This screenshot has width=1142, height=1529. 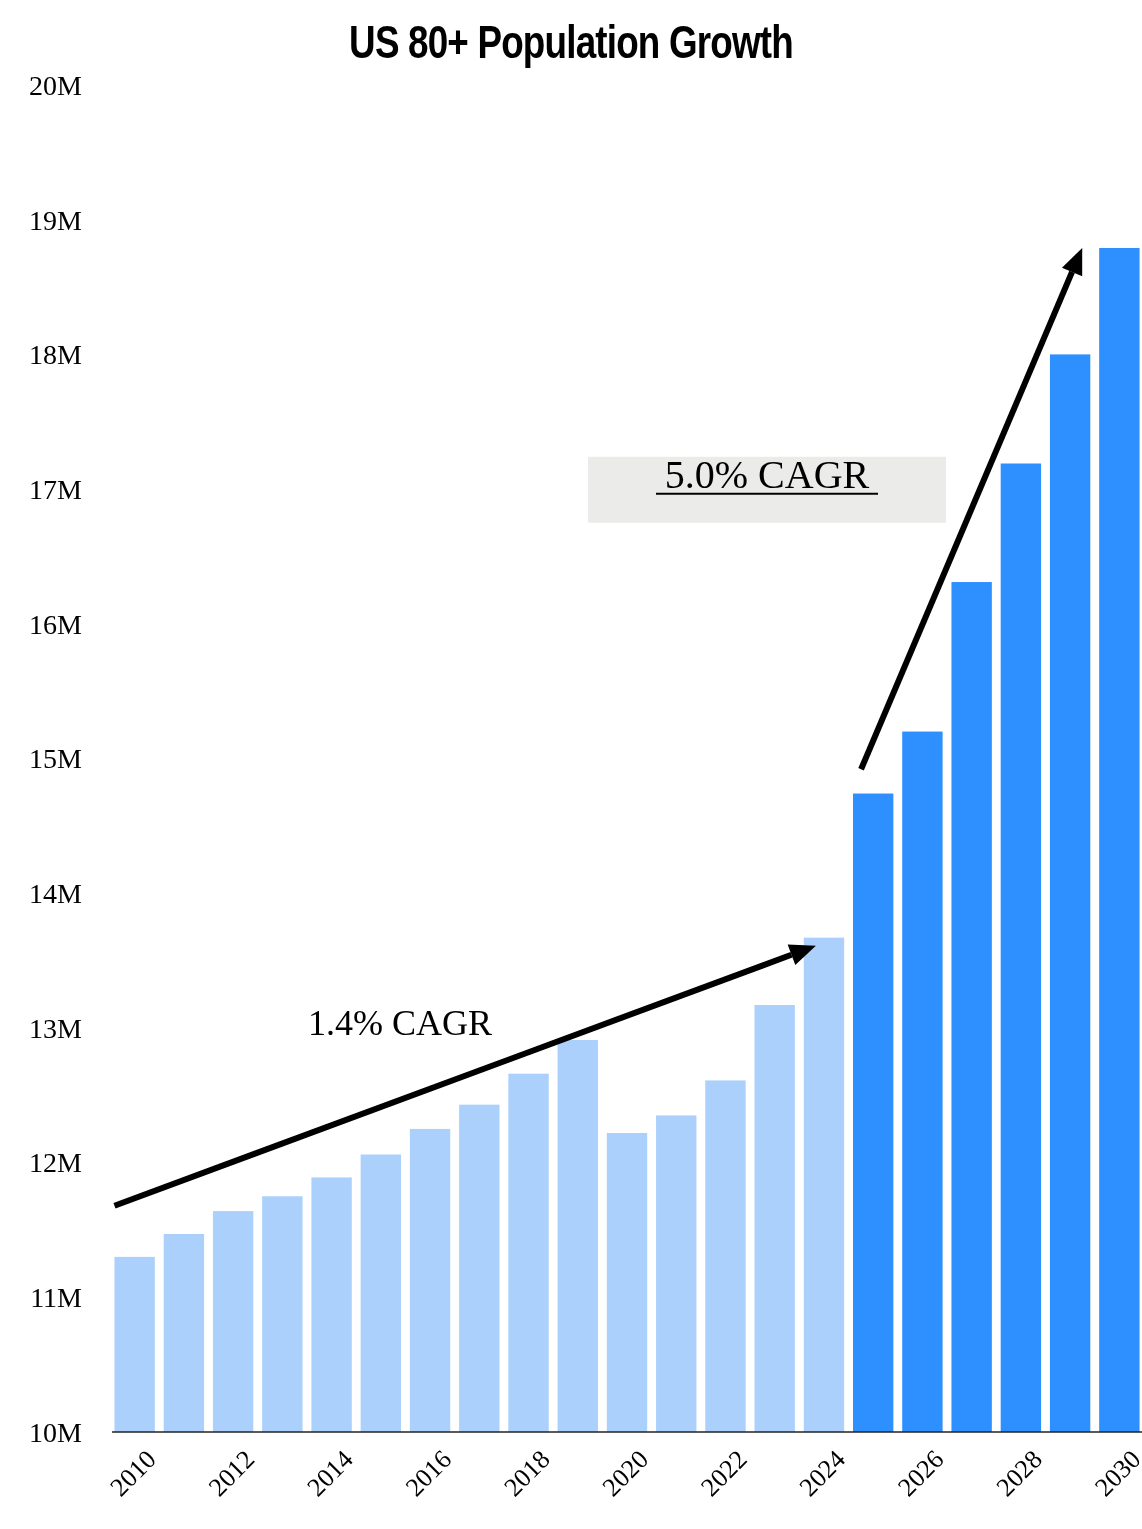 I want to click on y-tick-label: 13M, so click(x=56, y=1028).